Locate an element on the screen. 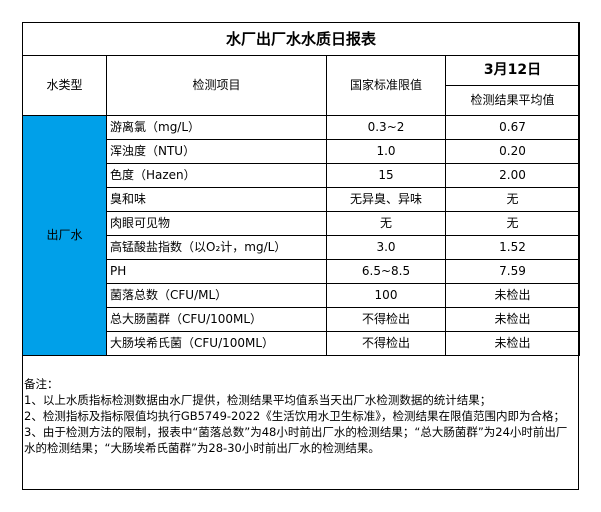 Image resolution: width=601 pixels, height=512 pixels. item-cell: 臭和味 is located at coordinates (216, 199).